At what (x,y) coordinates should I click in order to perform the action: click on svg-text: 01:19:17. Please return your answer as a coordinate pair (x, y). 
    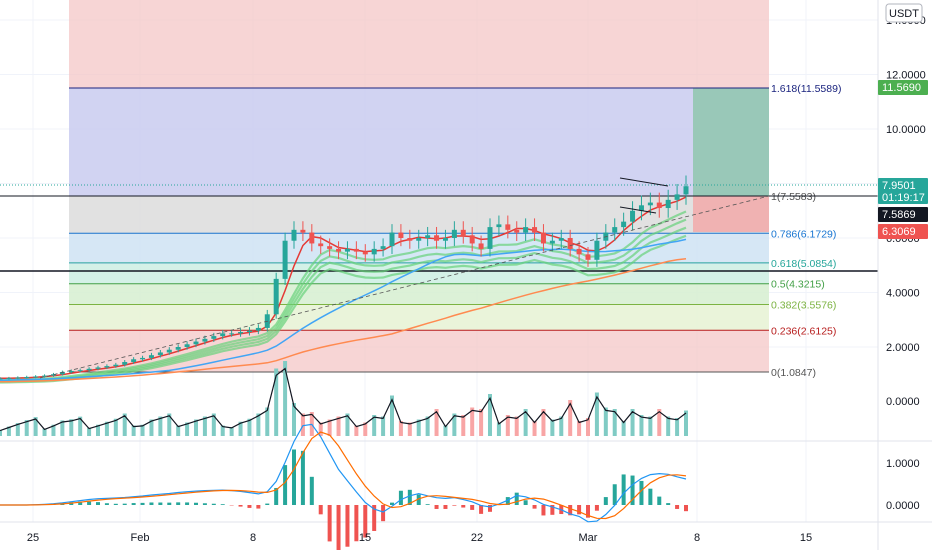
    Looking at the image, I should click on (903, 198).